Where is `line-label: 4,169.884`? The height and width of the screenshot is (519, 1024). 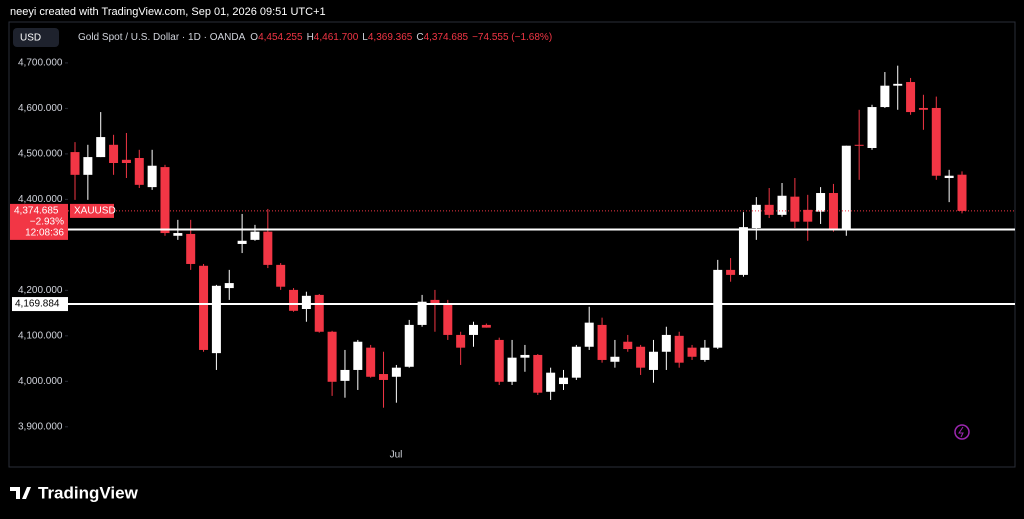 line-label: 4,169.884 is located at coordinates (37, 304).